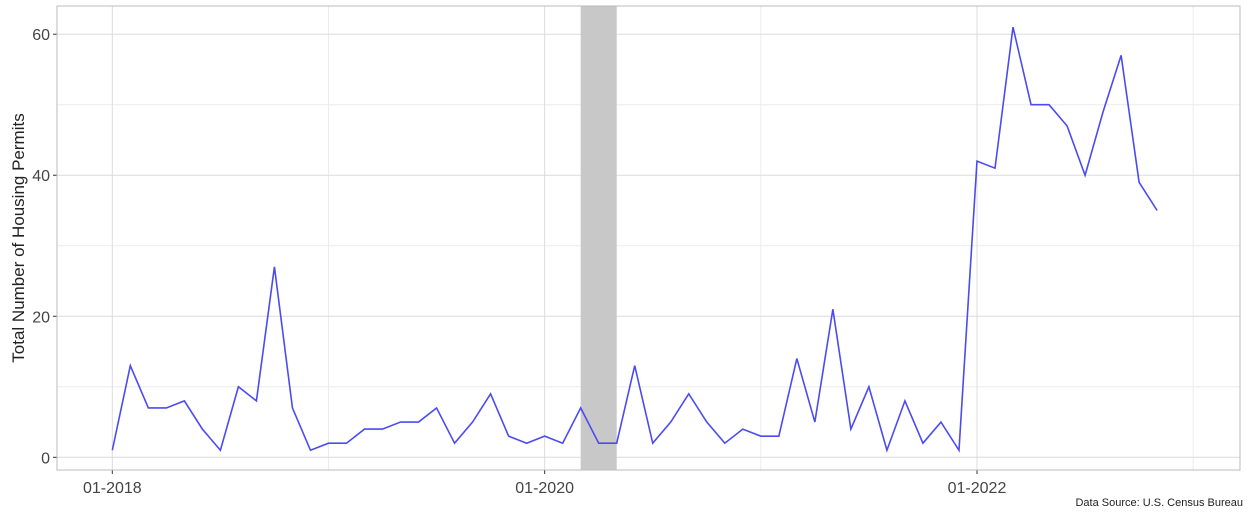  I want to click on shaded-period, so click(598, 238).